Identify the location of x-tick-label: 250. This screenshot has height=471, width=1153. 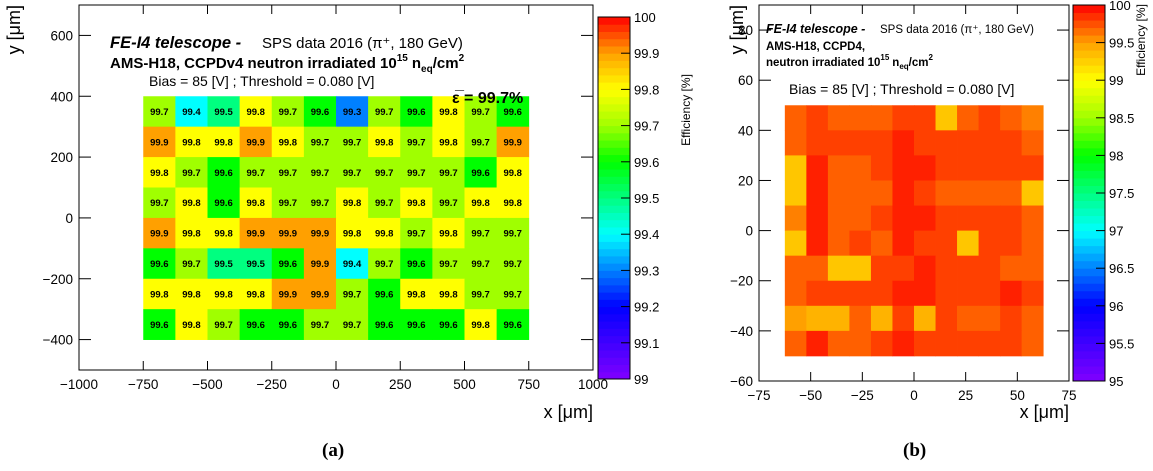
(400, 384).